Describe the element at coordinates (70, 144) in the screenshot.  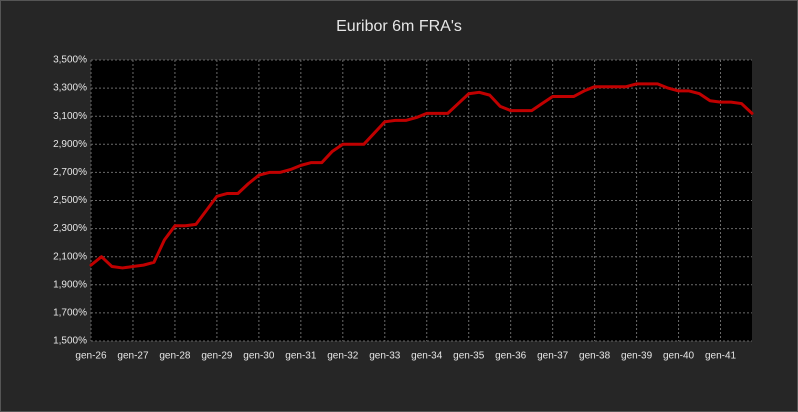
I see `y-tick-label: 2,900%` at that location.